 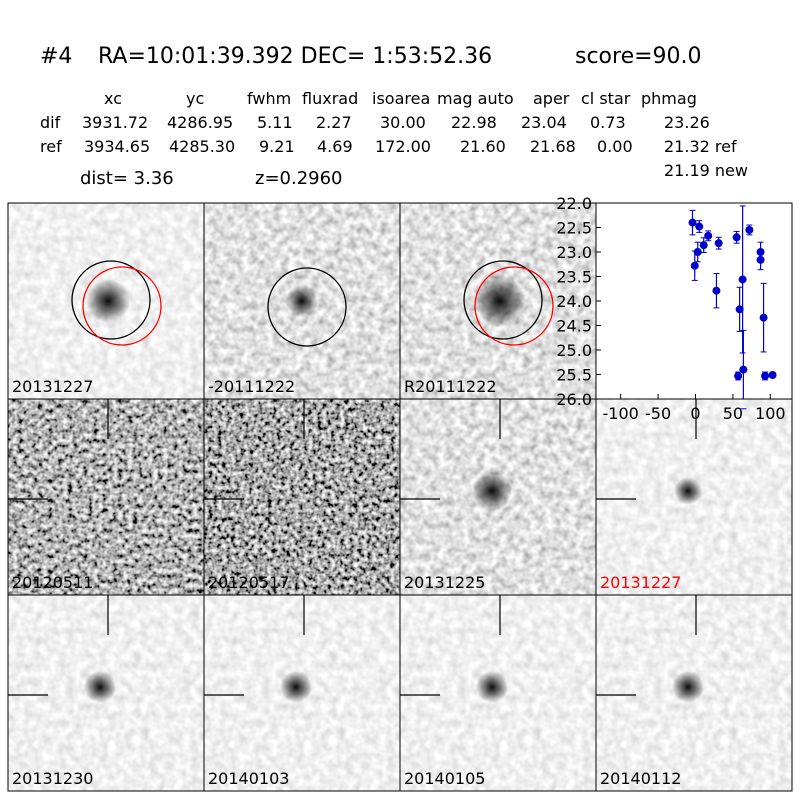 What do you see at coordinates (694, 301) in the screenshot?
I see `plot-area` at bounding box center [694, 301].